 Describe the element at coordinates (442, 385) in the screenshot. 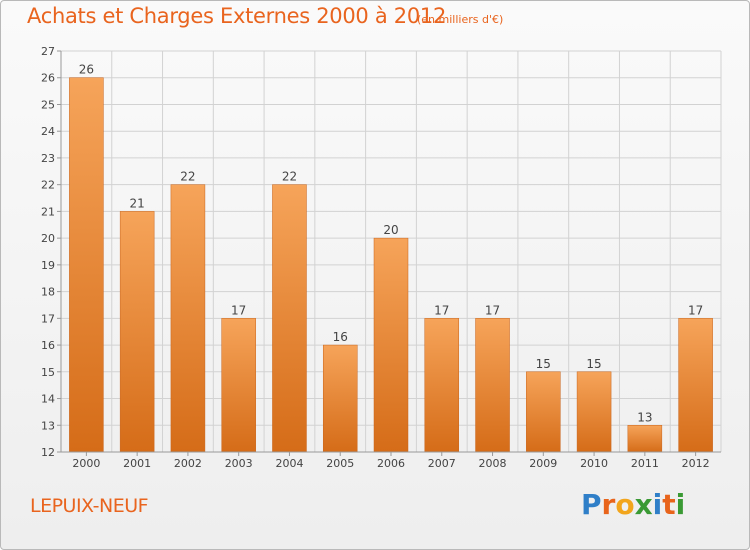

I see `bar-2007` at that location.